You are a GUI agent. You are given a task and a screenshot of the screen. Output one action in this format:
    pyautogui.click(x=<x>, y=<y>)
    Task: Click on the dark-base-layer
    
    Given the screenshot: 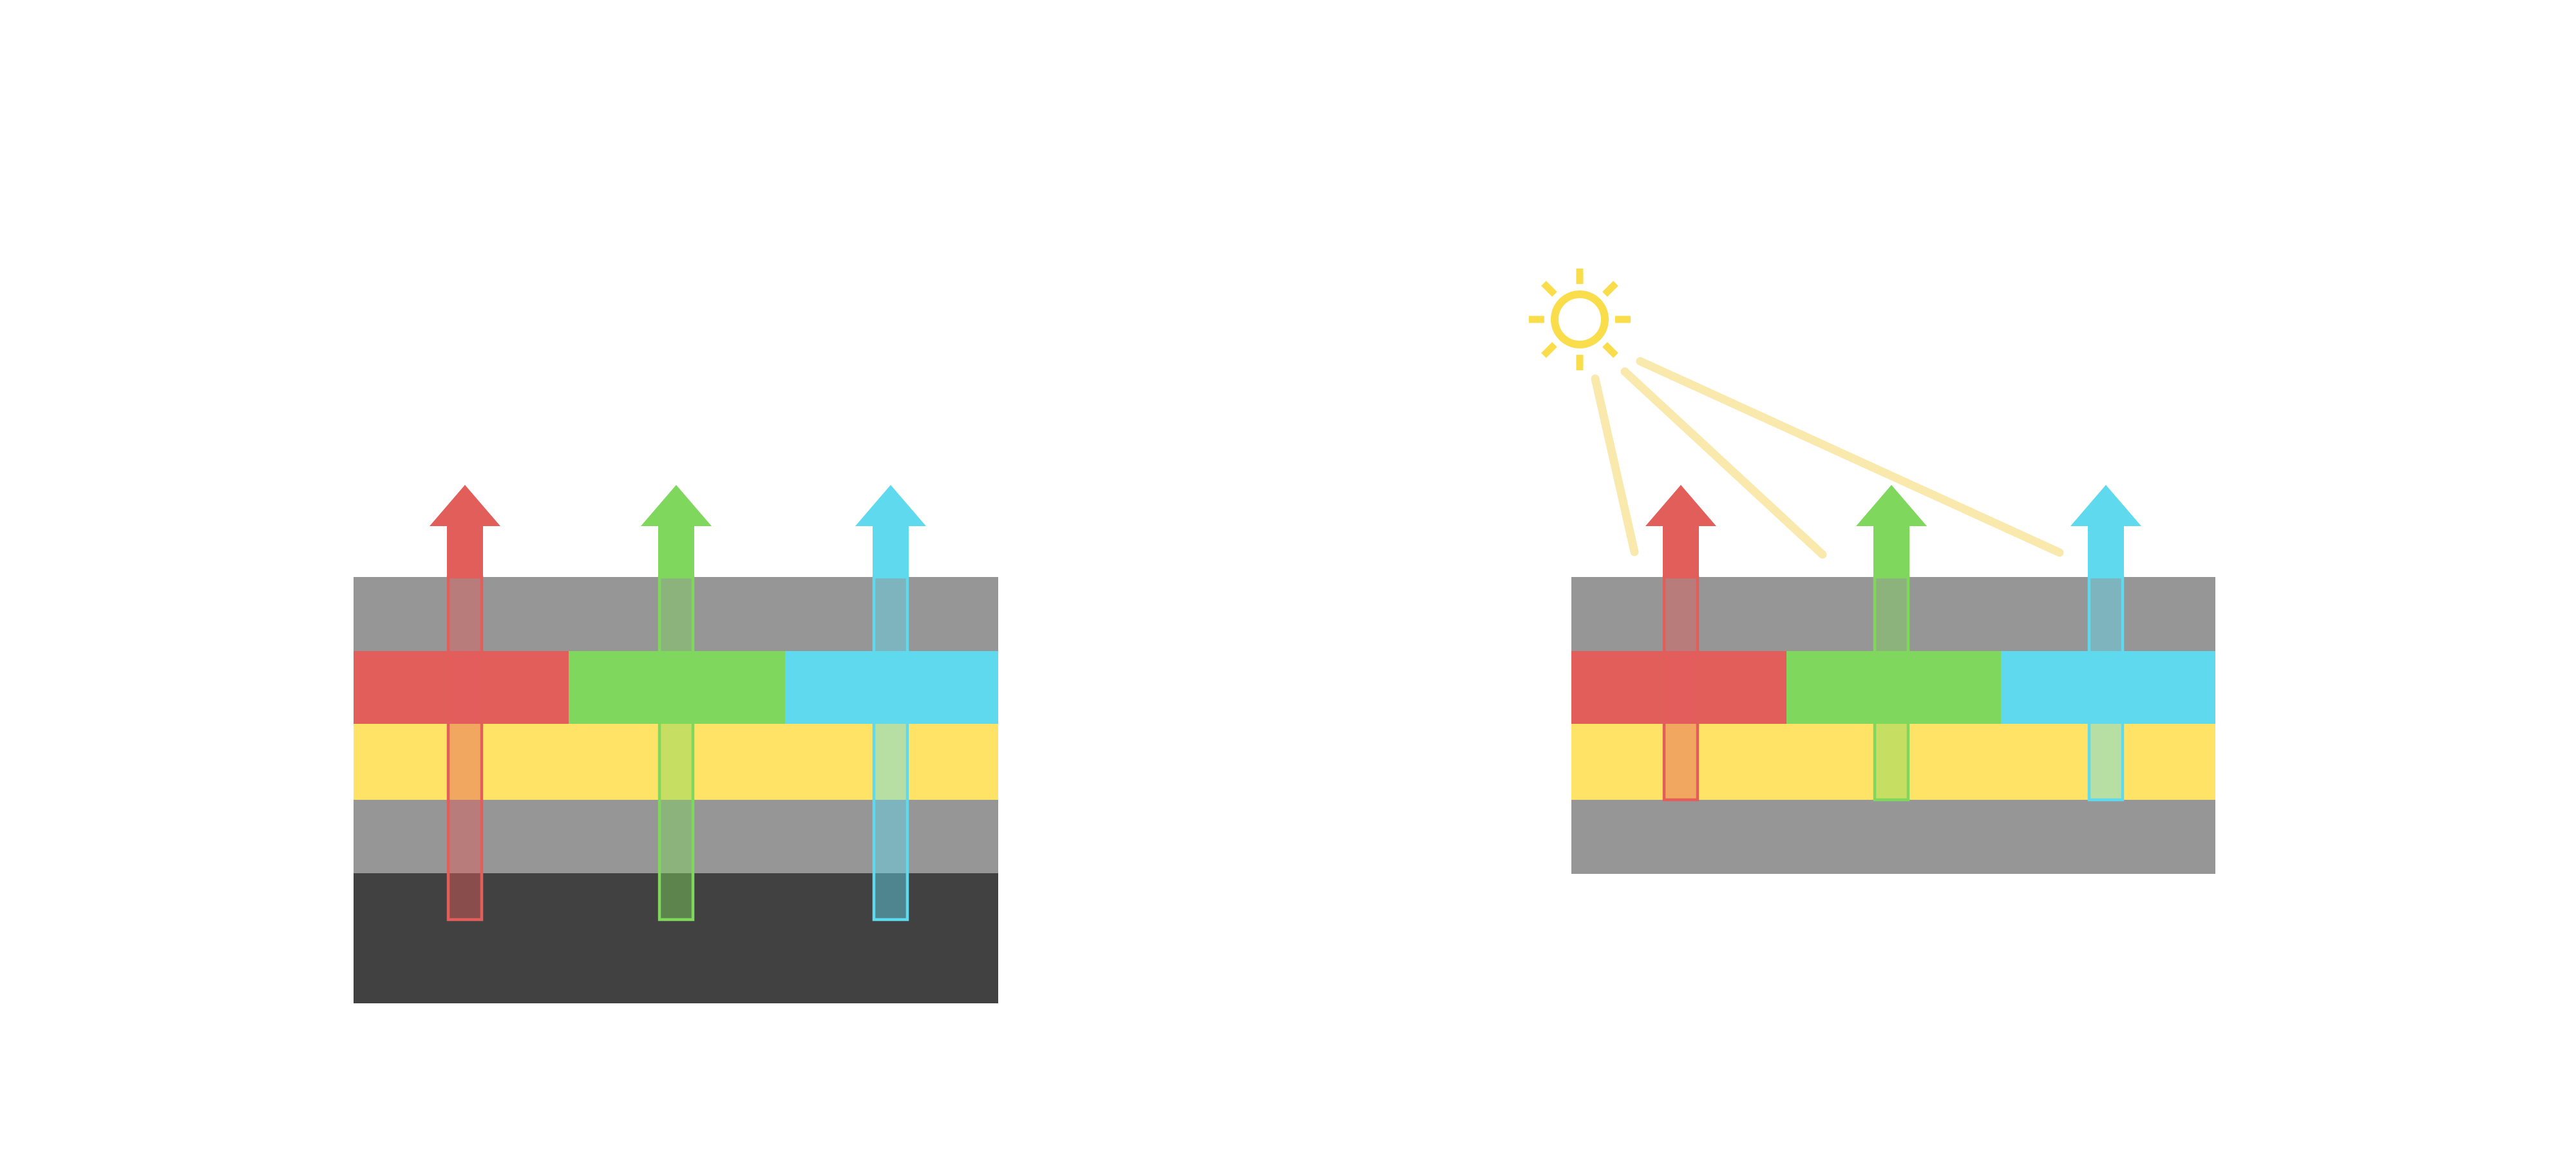 What is the action you would take?
    pyautogui.click(x=676, y=938)
    